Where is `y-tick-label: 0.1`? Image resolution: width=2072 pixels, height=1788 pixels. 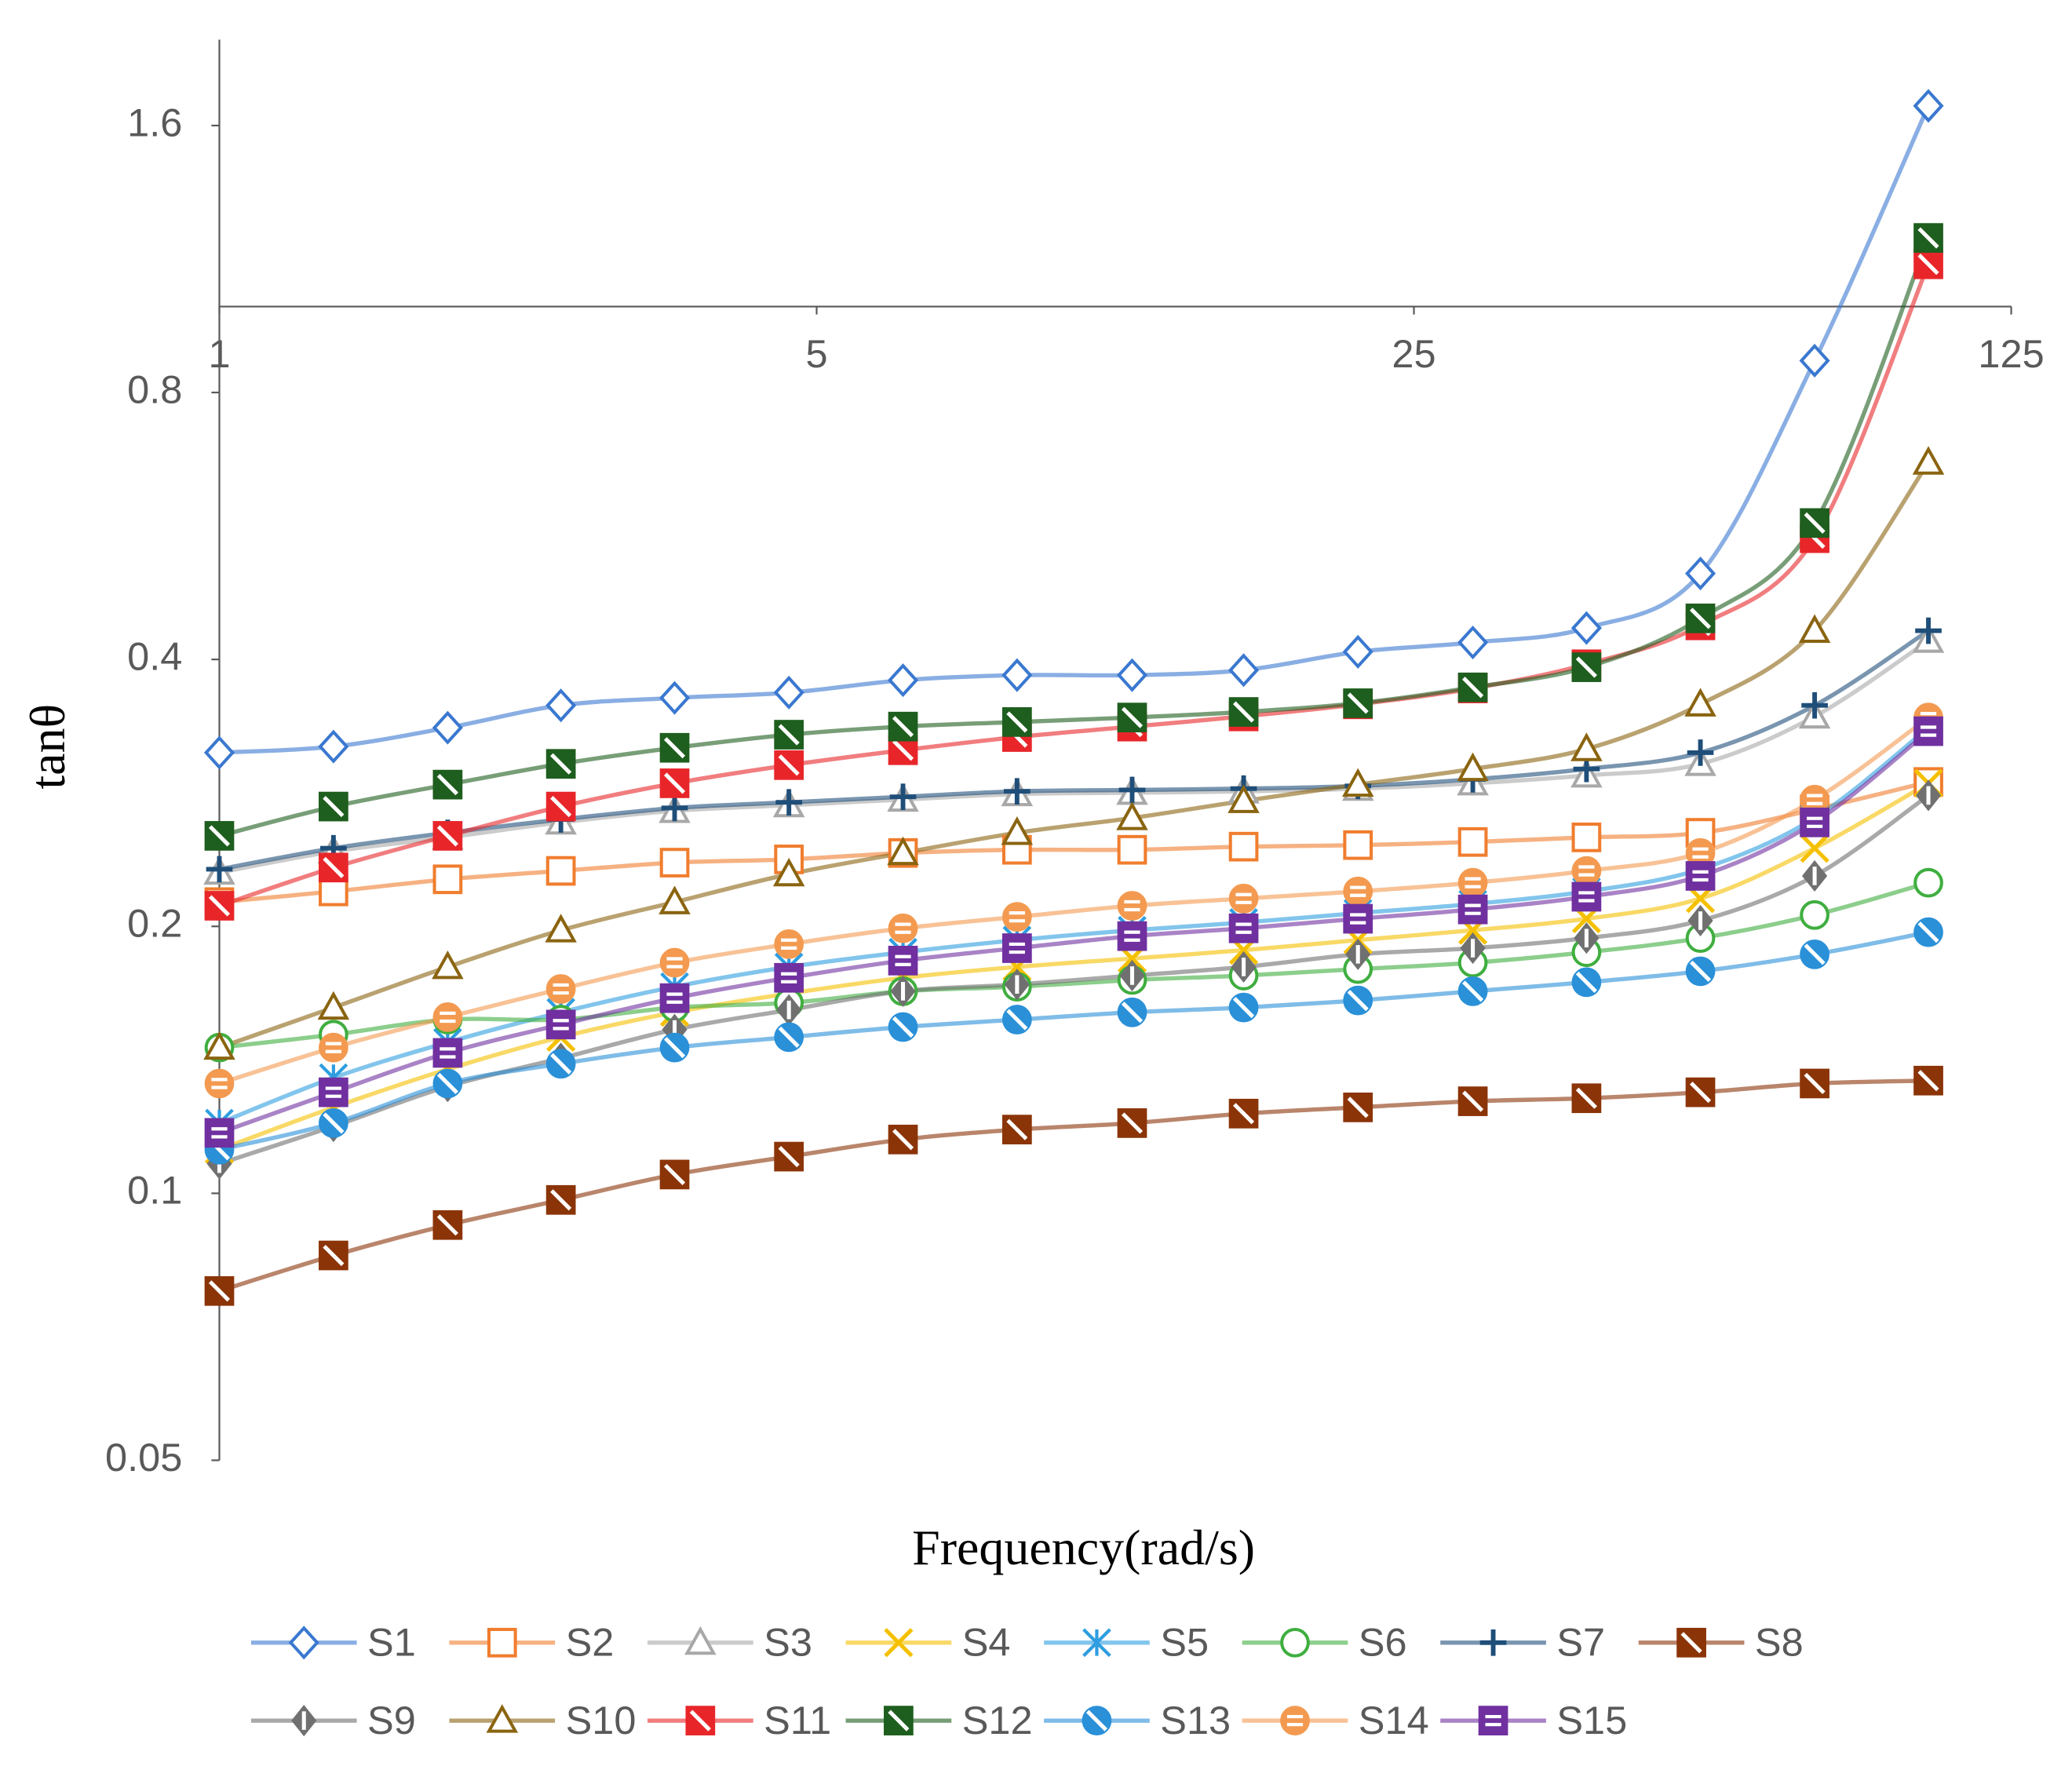 y-tick-label: 0.1 is located at coordinates (154, 1190).